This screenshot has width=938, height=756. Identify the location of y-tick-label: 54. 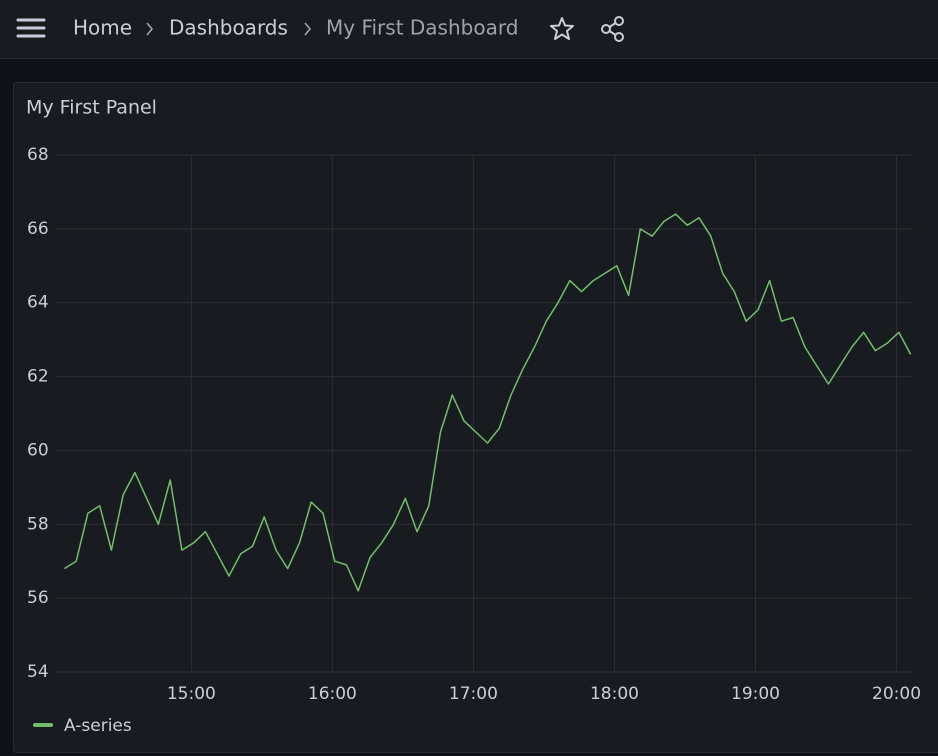
(38, 672).